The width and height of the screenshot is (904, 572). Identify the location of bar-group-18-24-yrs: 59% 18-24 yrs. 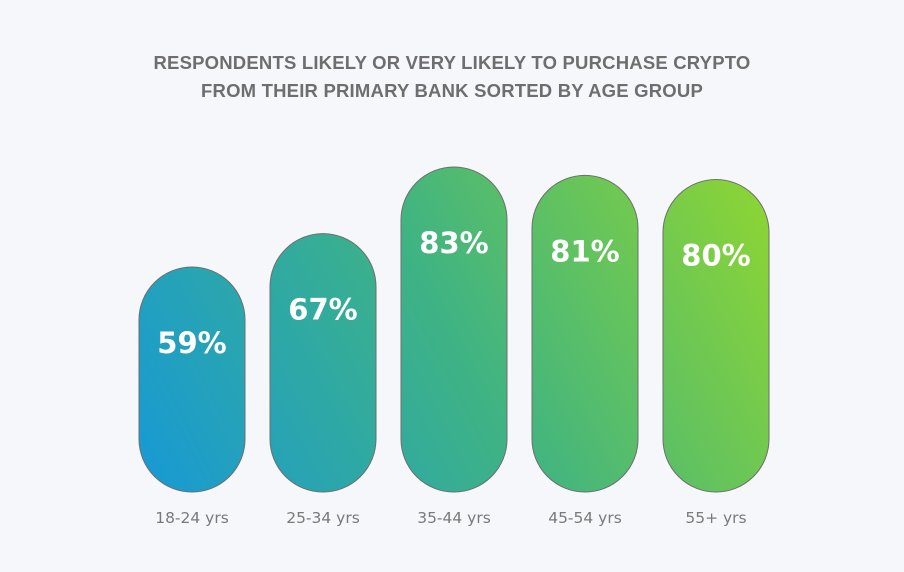
(192, 396).